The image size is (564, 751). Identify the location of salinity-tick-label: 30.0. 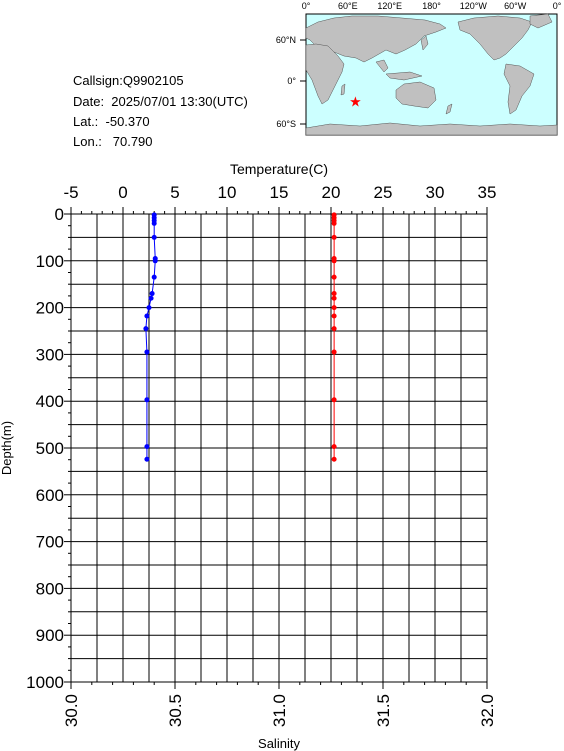
(71, 710).